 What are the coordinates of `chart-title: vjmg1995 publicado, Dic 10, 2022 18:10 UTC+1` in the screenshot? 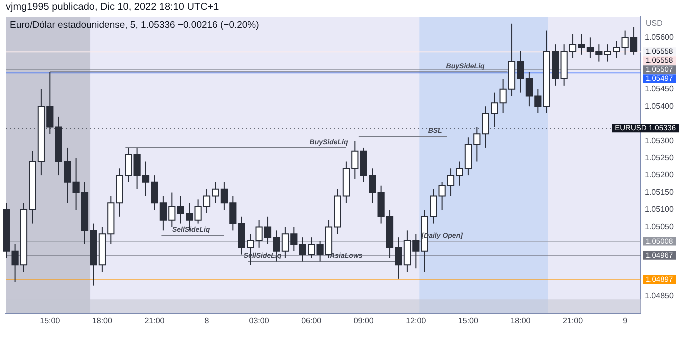 It's located at (113, 7).